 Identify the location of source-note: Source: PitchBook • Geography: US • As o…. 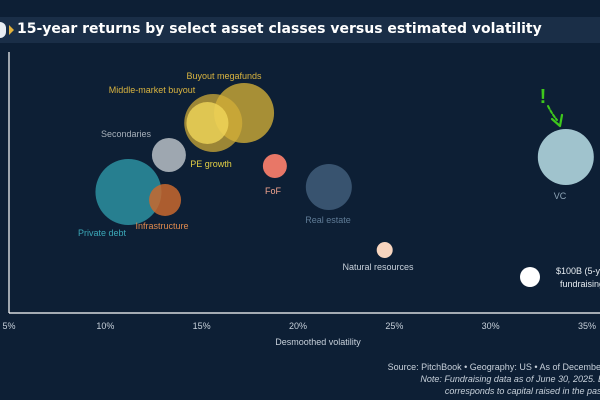
(493, 367).